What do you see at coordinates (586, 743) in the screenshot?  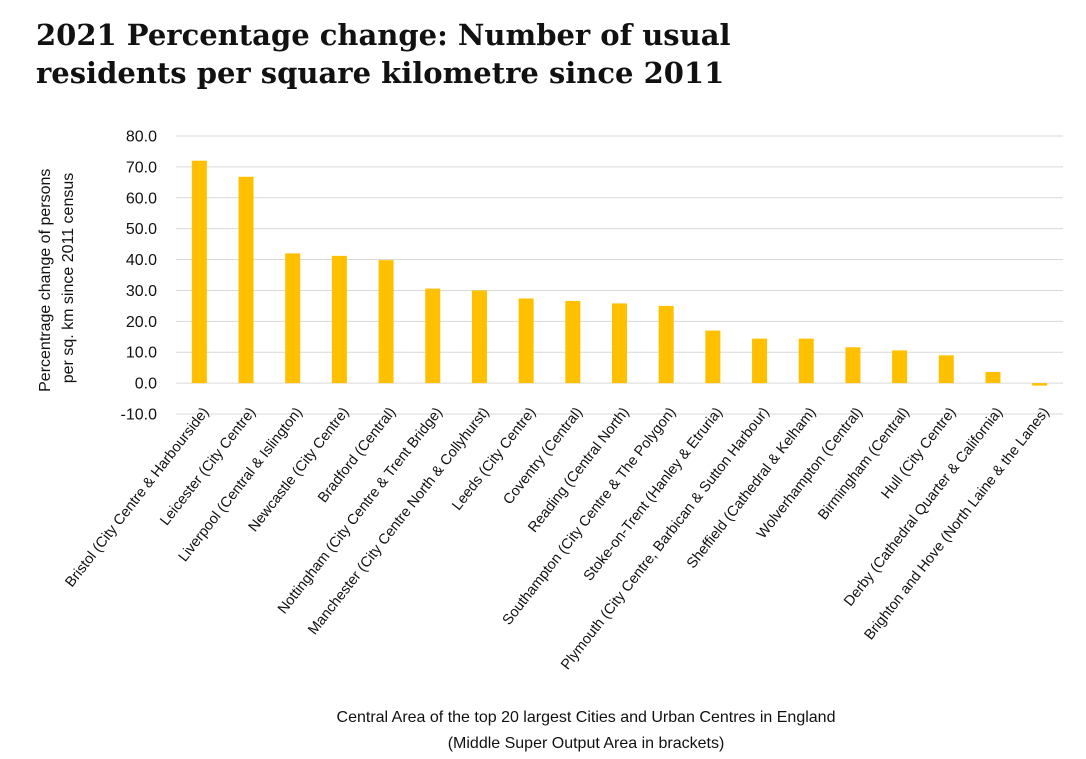 I see `x-axis-title-line-2: (Middle Super Output Area in brackets)` at bounding box center [586, 743].